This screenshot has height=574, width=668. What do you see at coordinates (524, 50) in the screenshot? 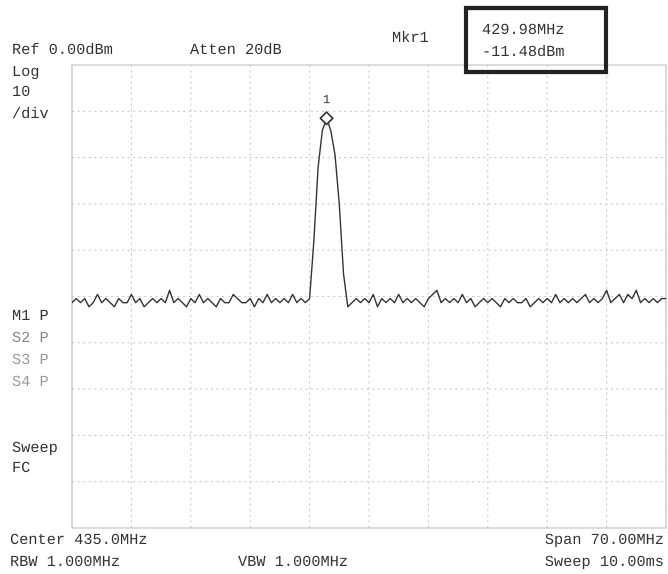
I see `text: -11.48dBm` at bounding box center [524, 50].